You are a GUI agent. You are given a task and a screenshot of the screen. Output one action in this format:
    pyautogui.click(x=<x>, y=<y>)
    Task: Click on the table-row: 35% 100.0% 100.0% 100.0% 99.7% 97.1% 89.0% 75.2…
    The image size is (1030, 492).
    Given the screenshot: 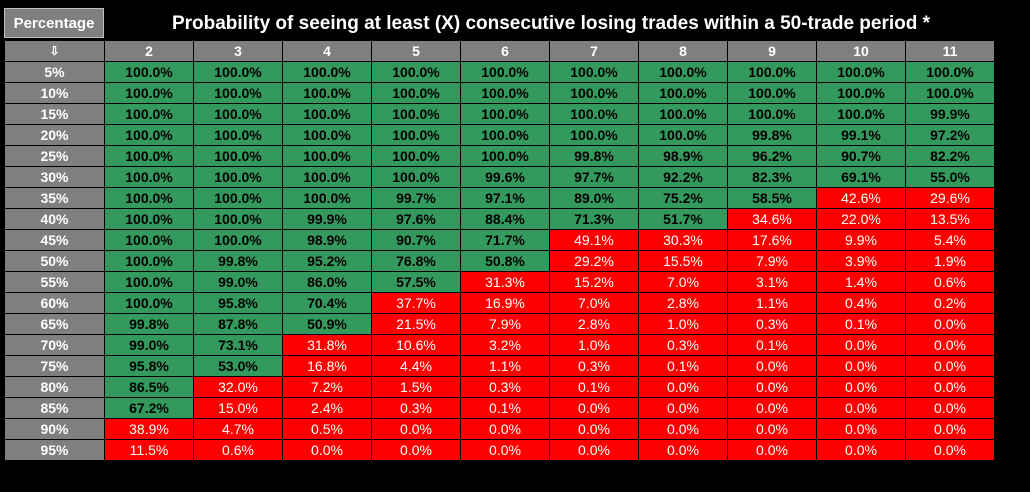 What is the action you would take?
    pyautogui.click(x=499, y=198)
    